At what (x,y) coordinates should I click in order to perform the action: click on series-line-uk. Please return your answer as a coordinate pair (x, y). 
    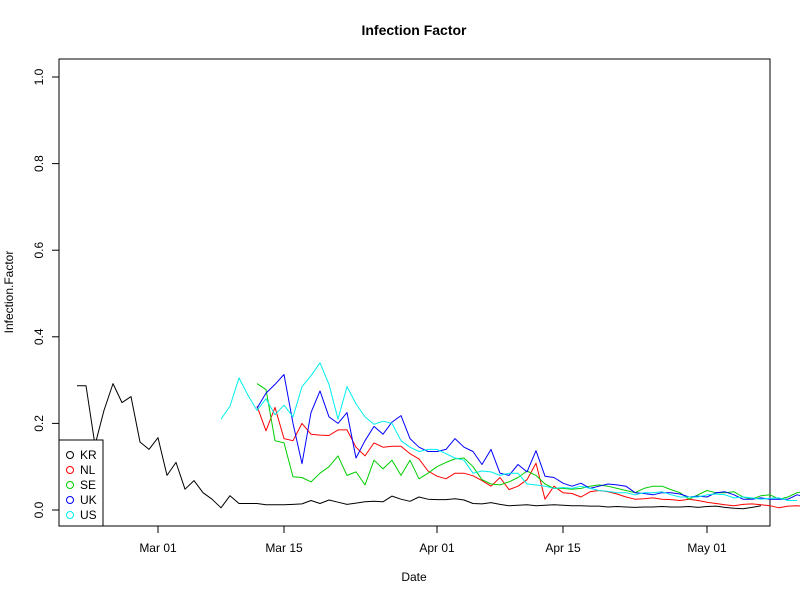
    Looking at the image, I should click on (528, 437).